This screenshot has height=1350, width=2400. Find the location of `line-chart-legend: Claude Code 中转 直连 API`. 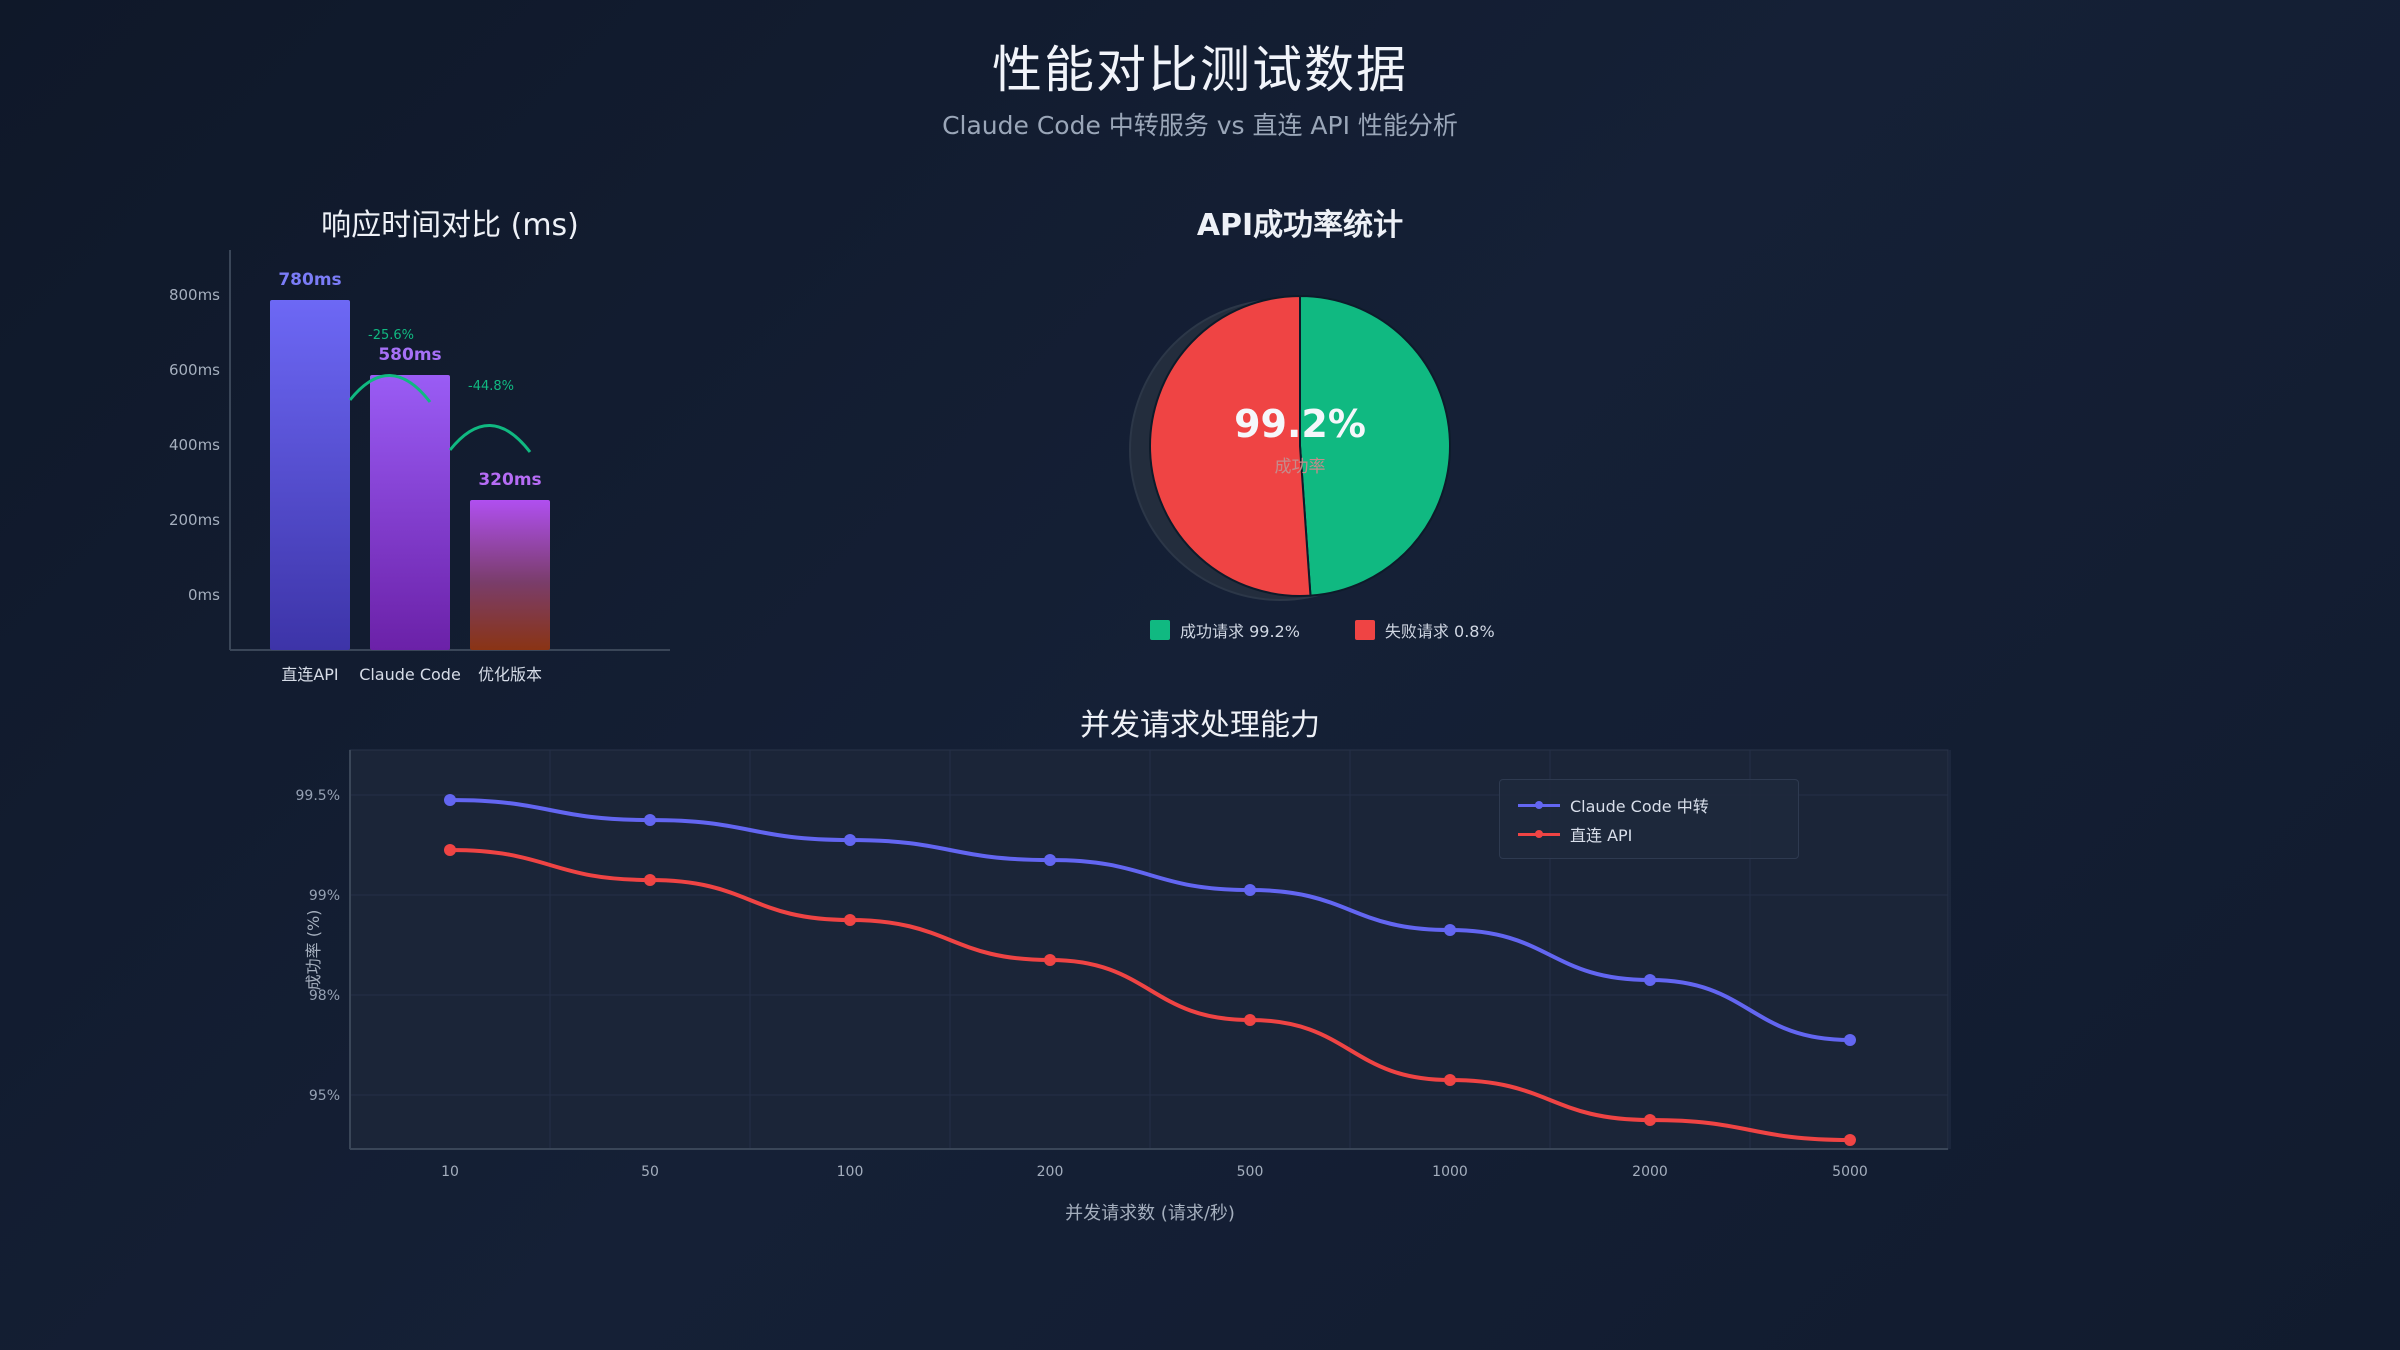

line-chart-legend: Claude Code 中转 直连 API is located at coordinates (1649, 819).